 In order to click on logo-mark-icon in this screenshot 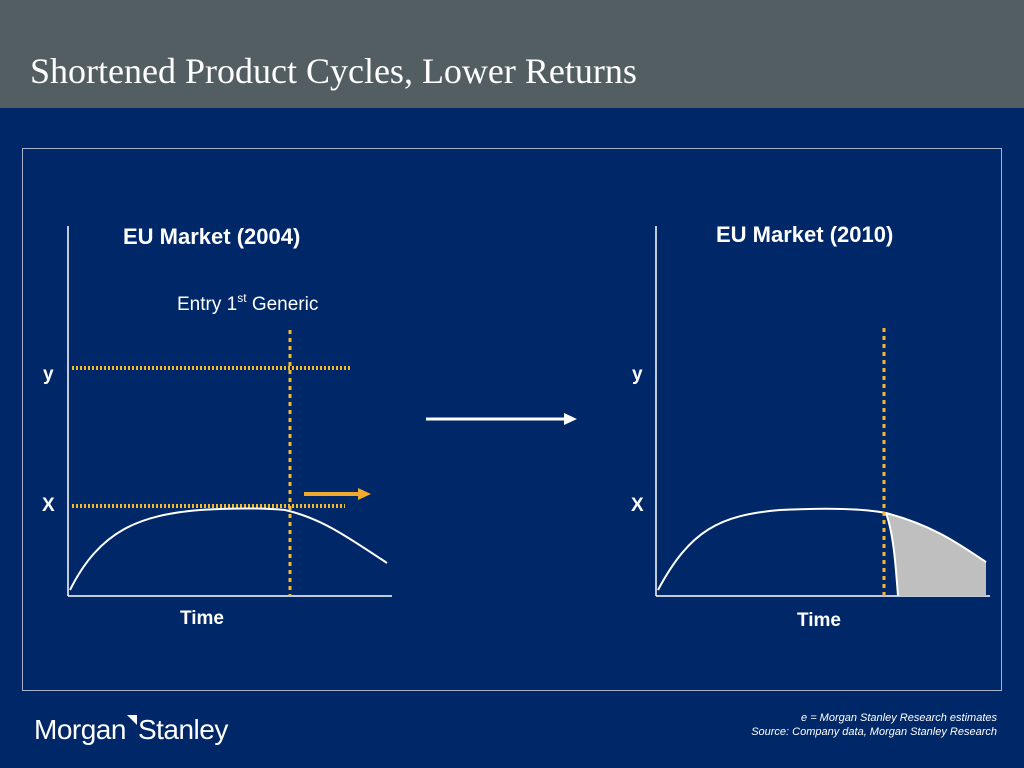, I will do `click(131, 720)`.